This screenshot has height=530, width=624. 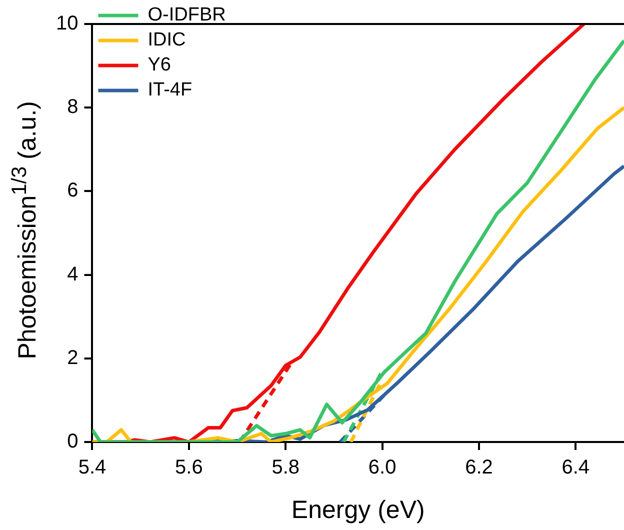 I want to click on legend-label: Y6, so click(x=159, y=65).